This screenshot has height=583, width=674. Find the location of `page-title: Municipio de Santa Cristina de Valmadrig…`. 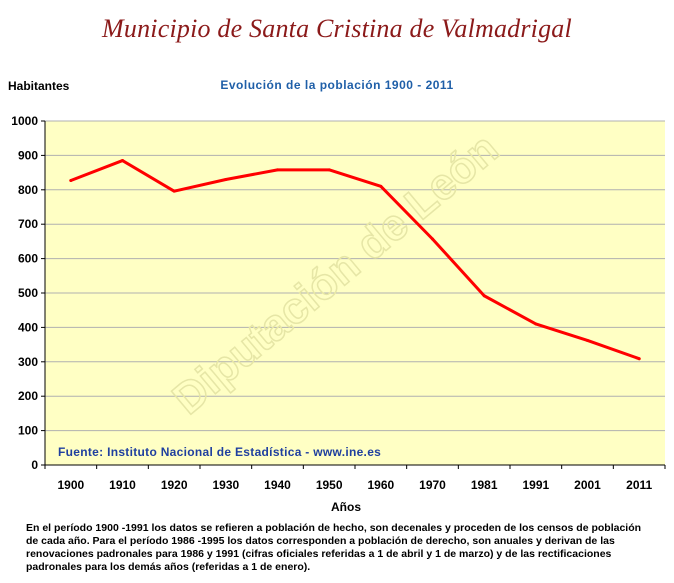

page-title: Municipio de Santa Cristina de Valmadrig… is located at coordinates (337, 28).